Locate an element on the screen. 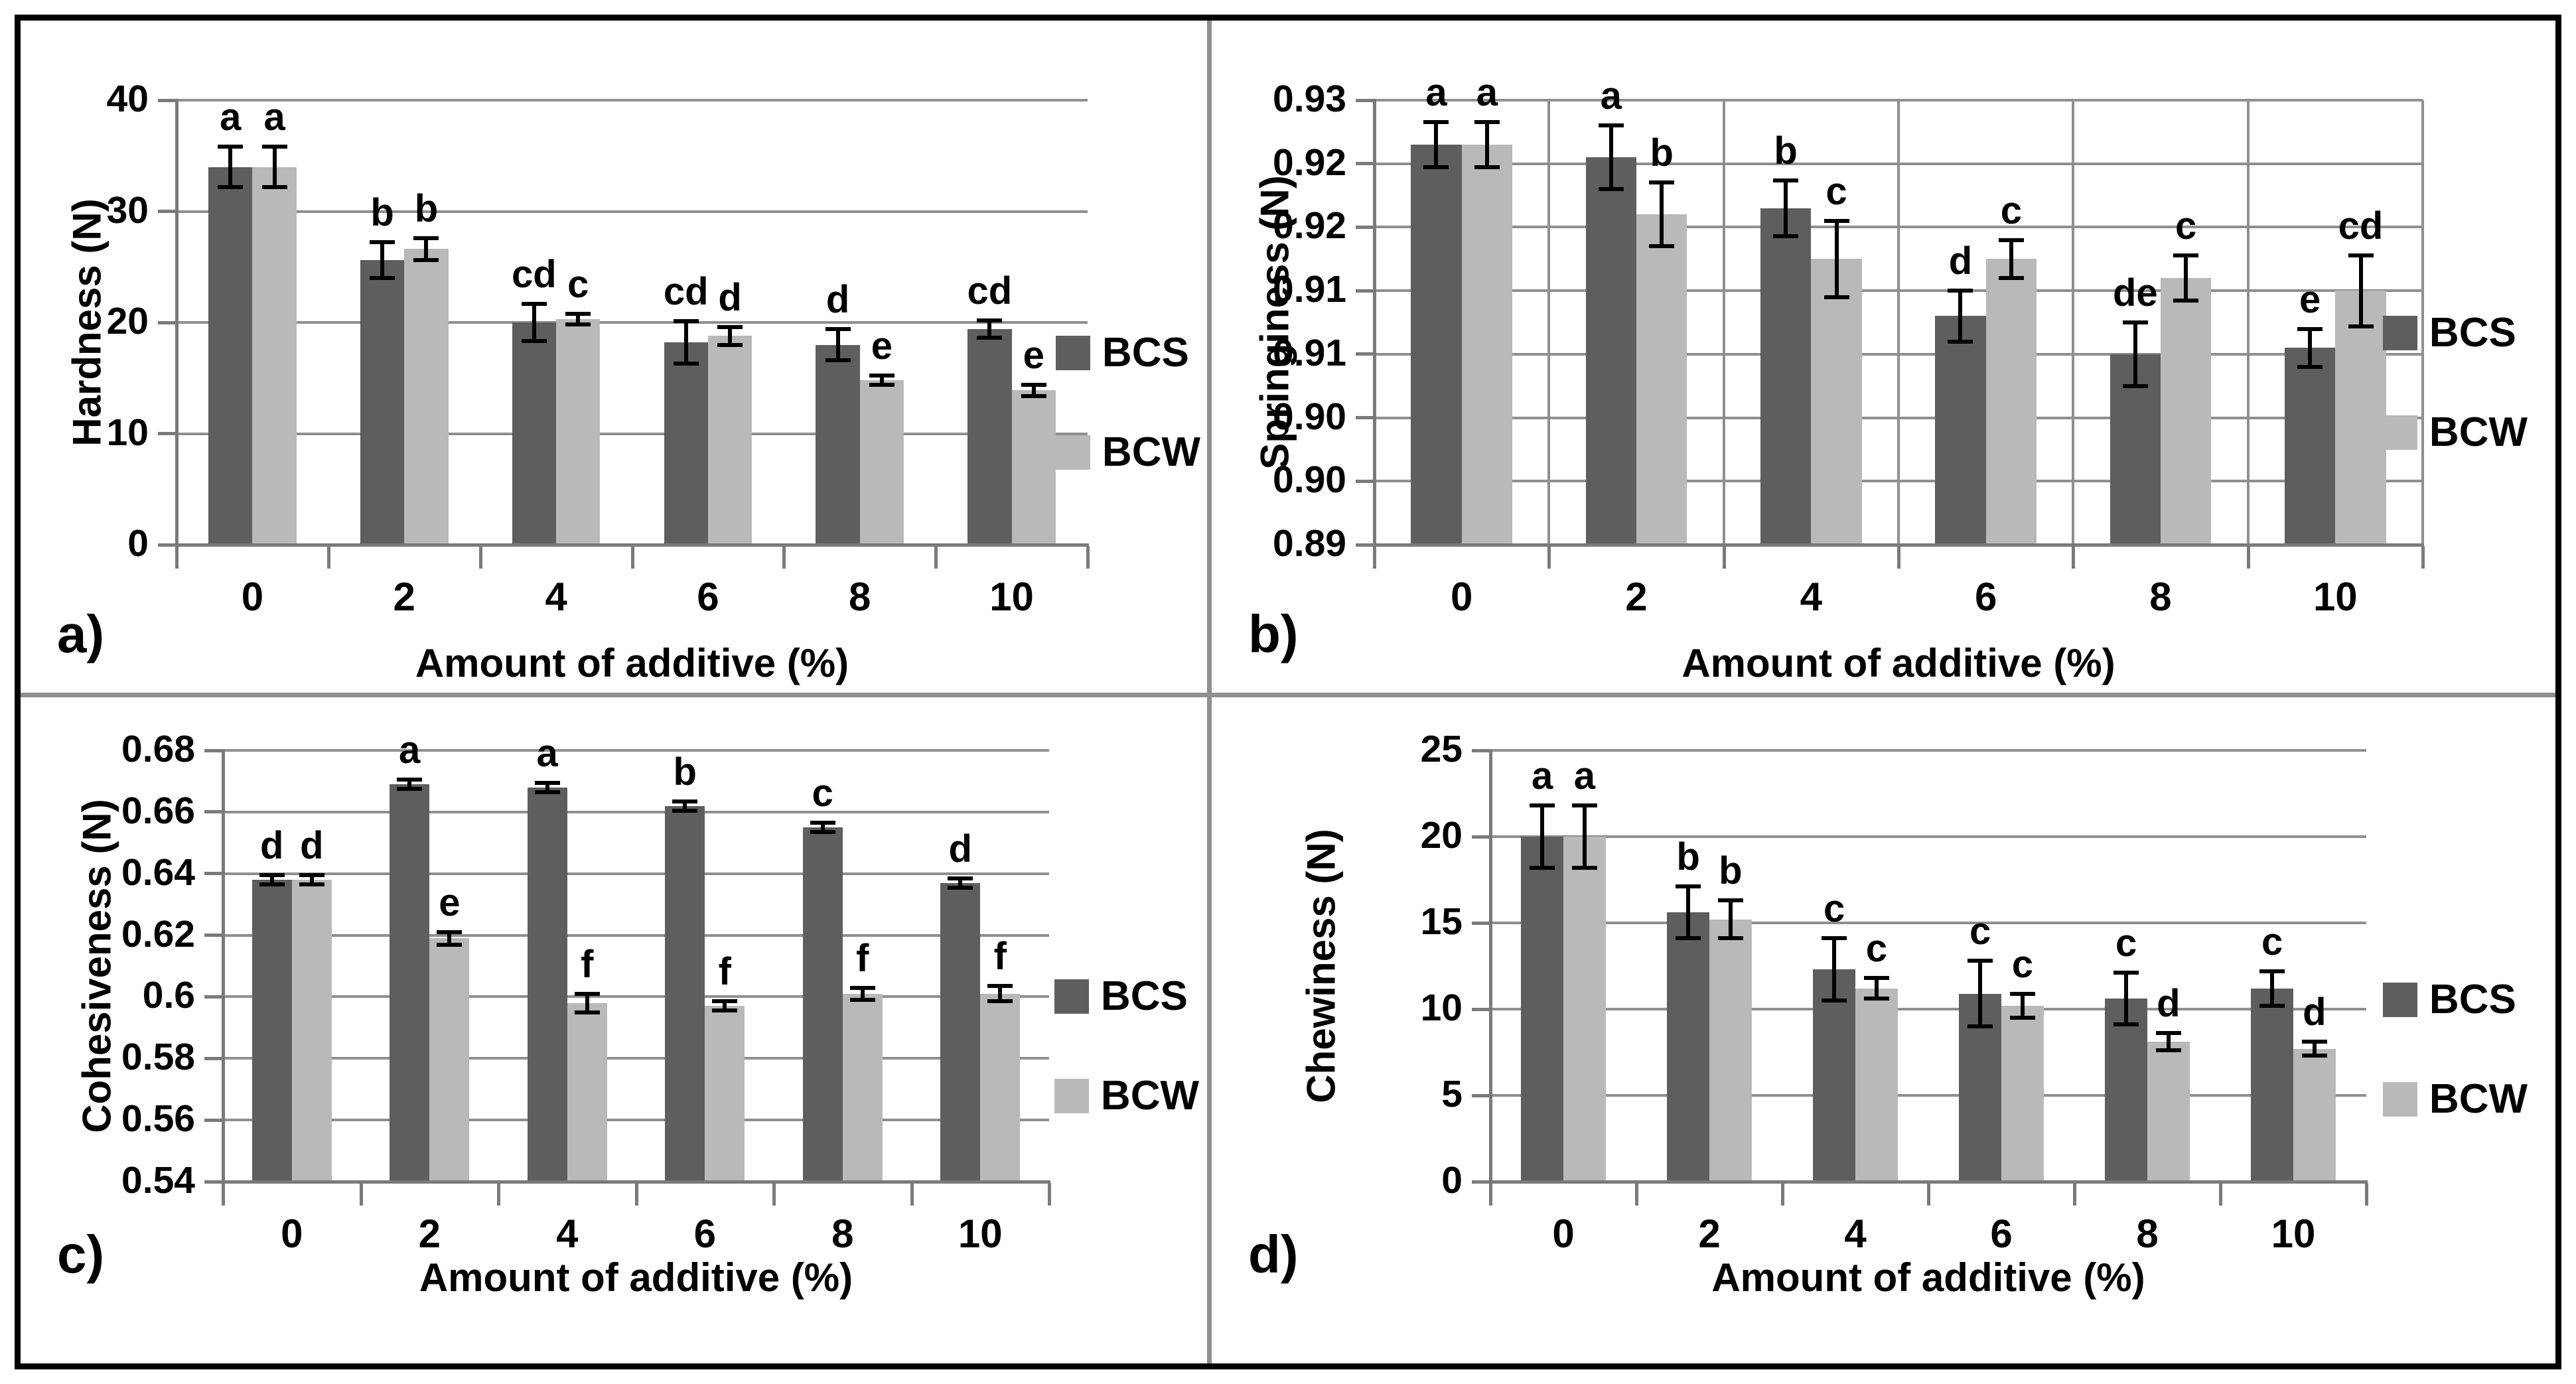 This screenshot has height=1384, width=2576. x-tick-label: 2 is located at coordinates (1637, 597).